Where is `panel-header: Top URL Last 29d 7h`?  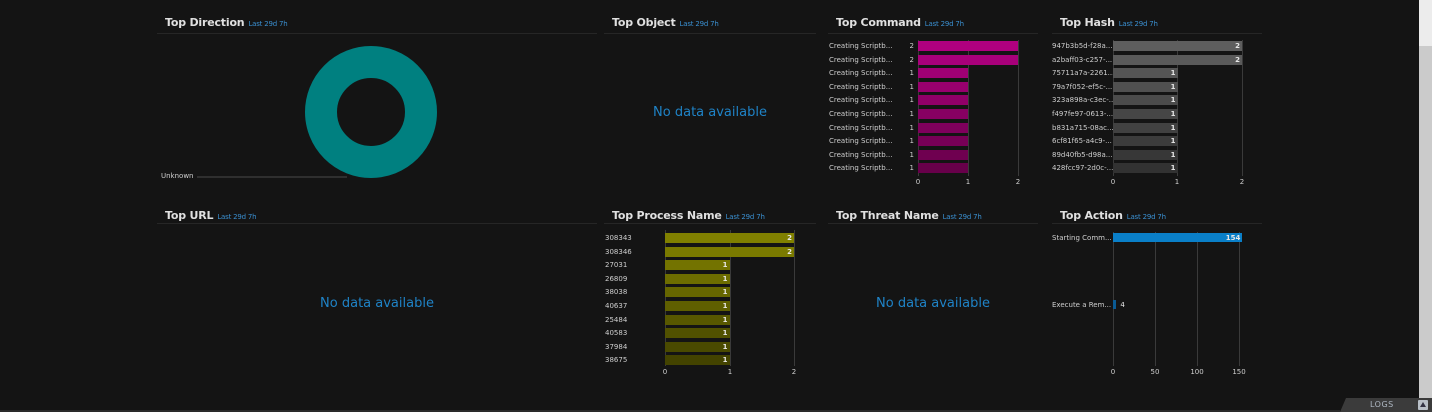 panel-header: Top URL Last 29d 7h is located at coordinates (377, 212).